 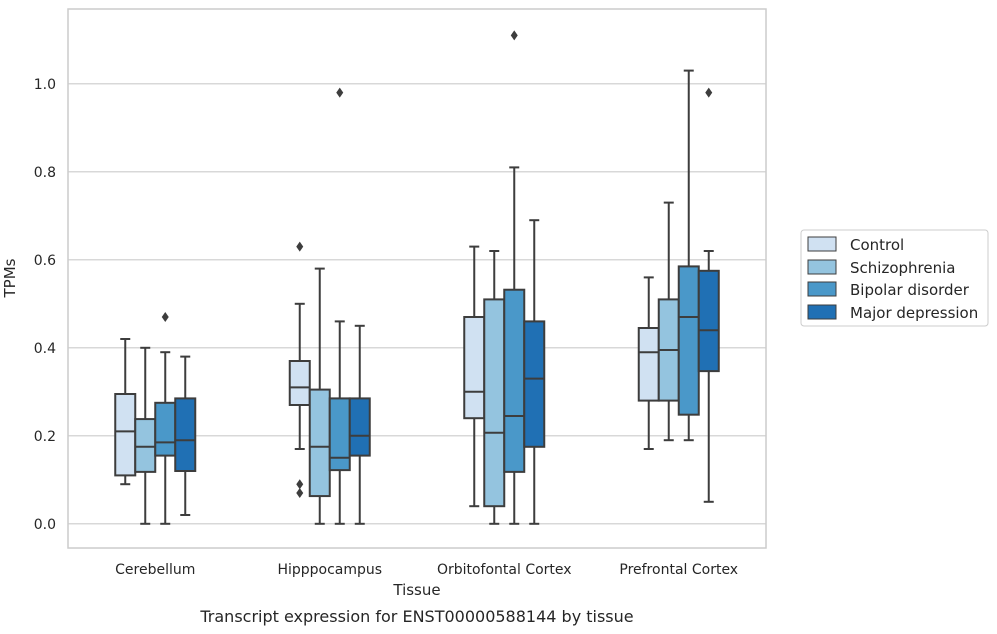 I want to click on box-major-depression-hipppocampus, so click(x=359, y=424).